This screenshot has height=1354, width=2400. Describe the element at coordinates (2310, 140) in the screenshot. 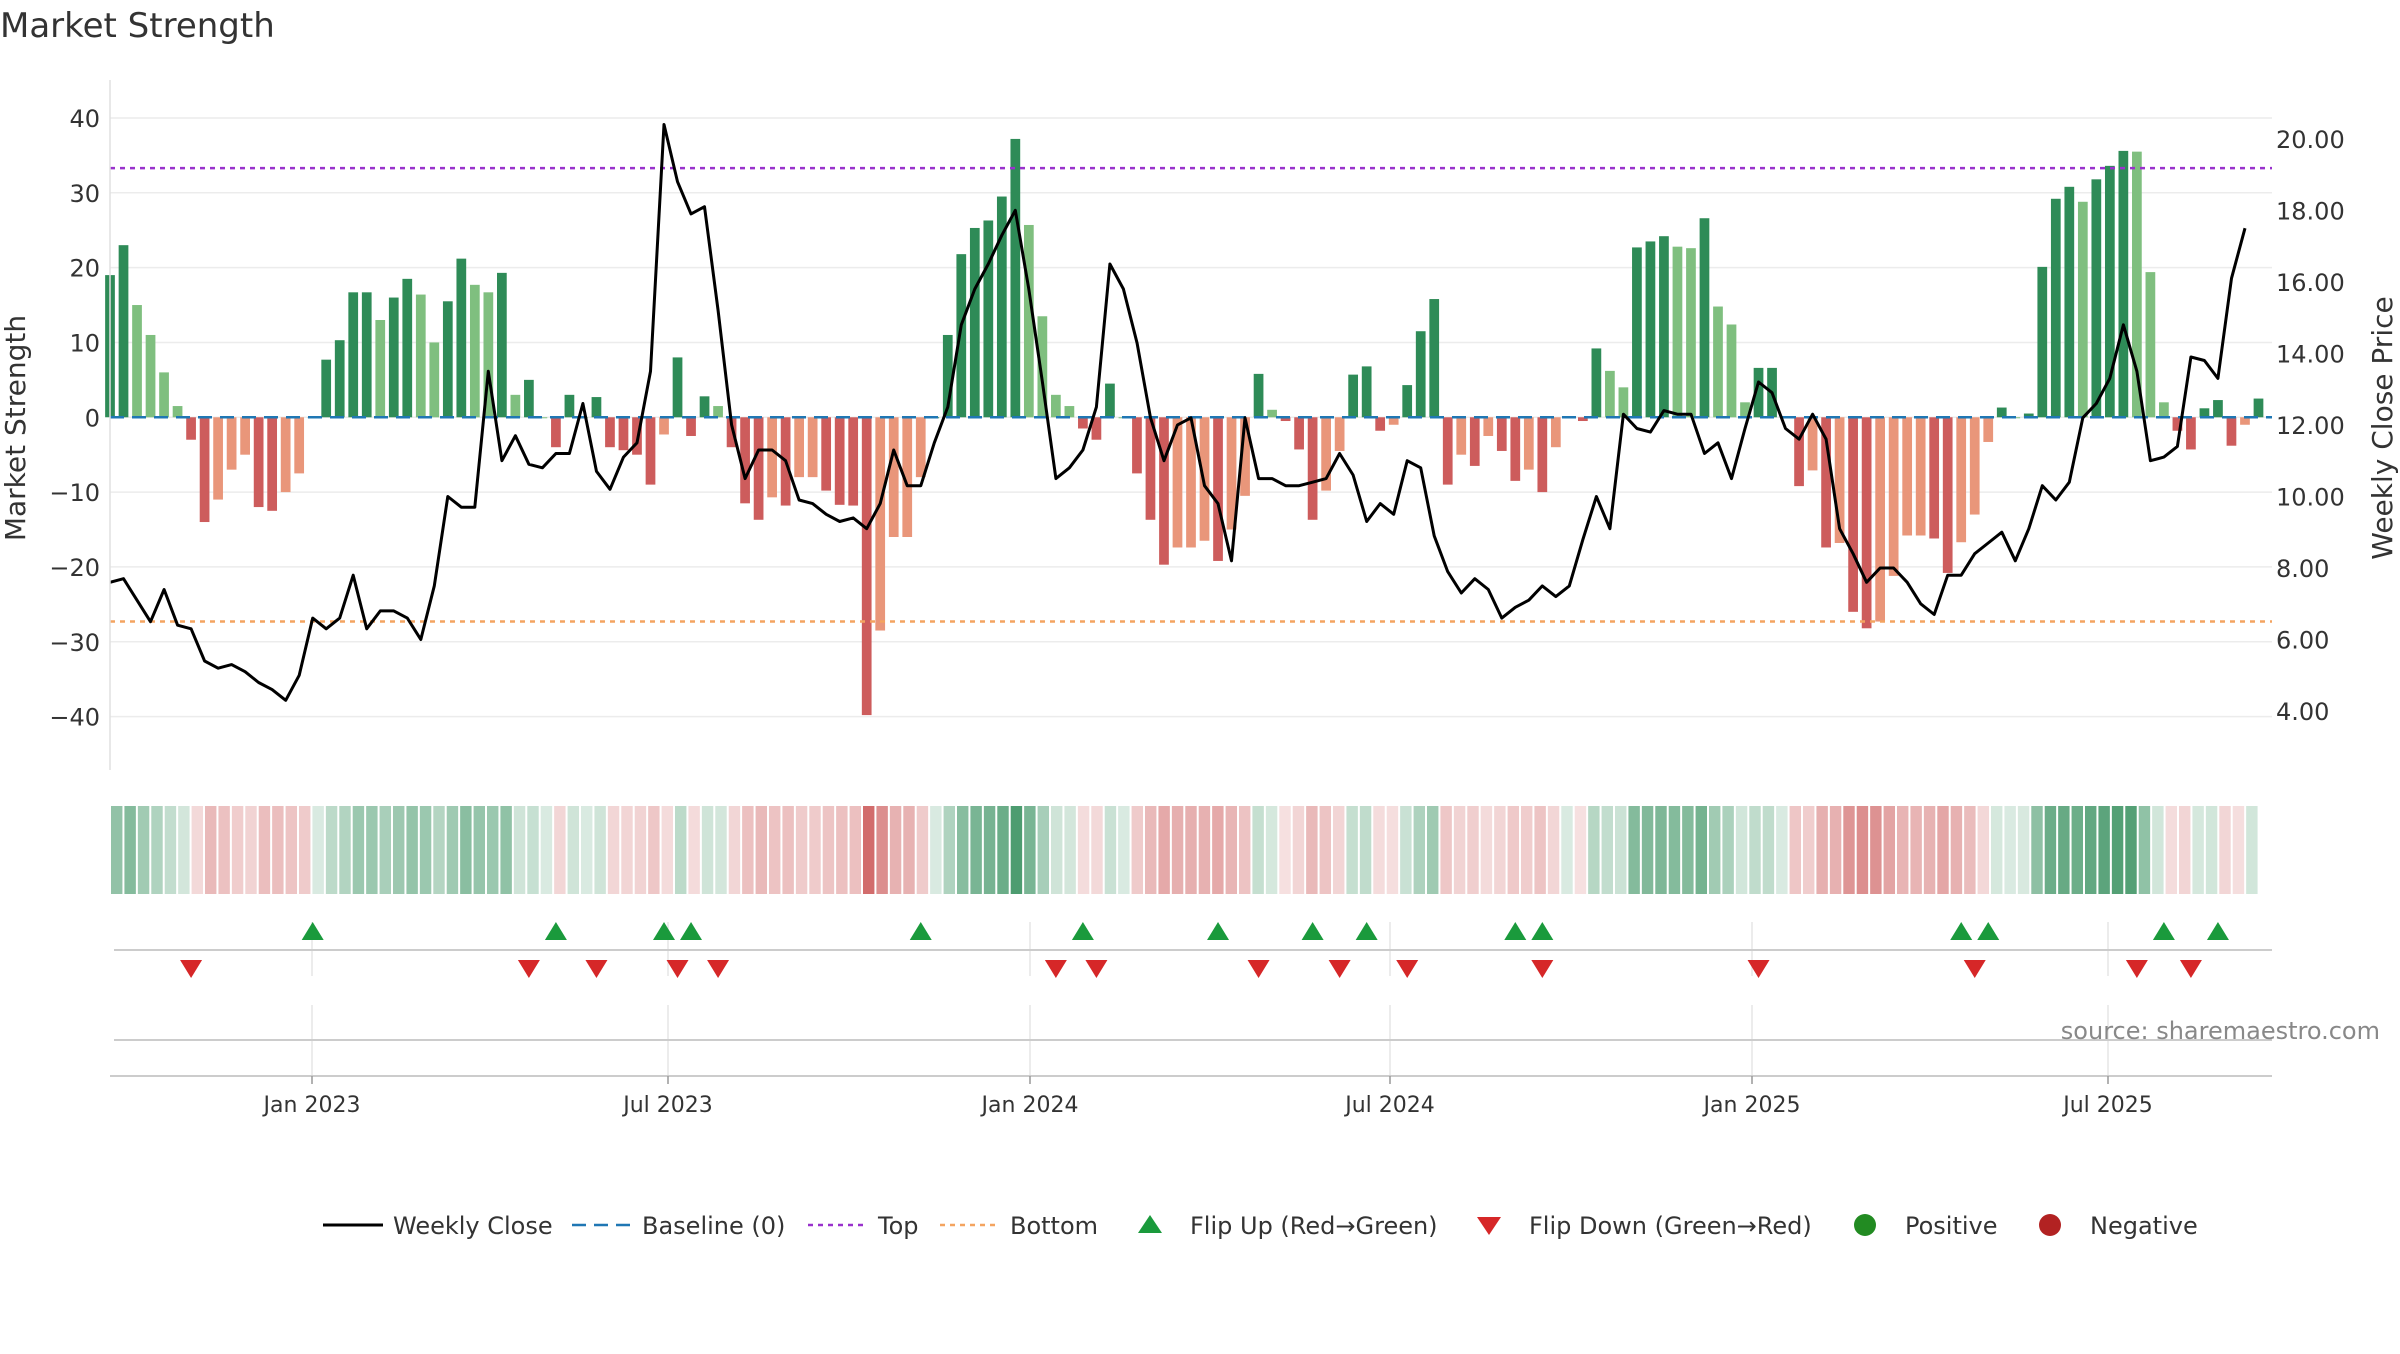

I see `y2-tick-label: 20.00` at that location.